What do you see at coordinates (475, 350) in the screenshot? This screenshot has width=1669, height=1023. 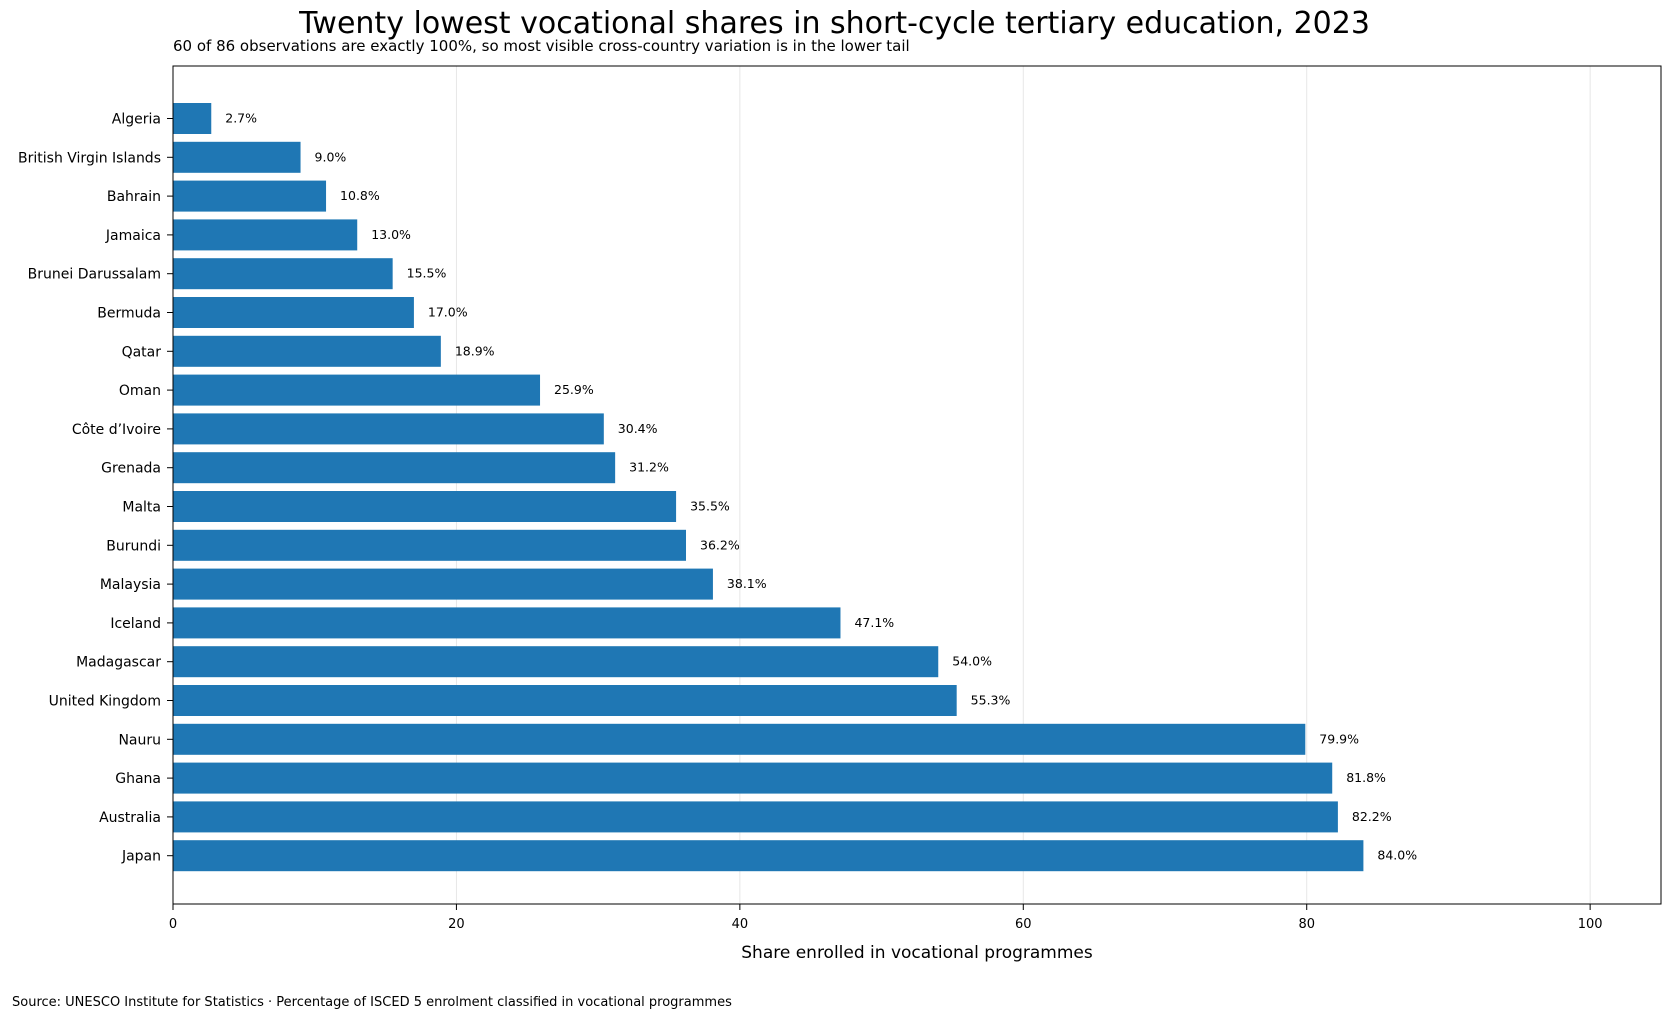 I see `data-label: 18.9%` at bounding box center [475, 350].